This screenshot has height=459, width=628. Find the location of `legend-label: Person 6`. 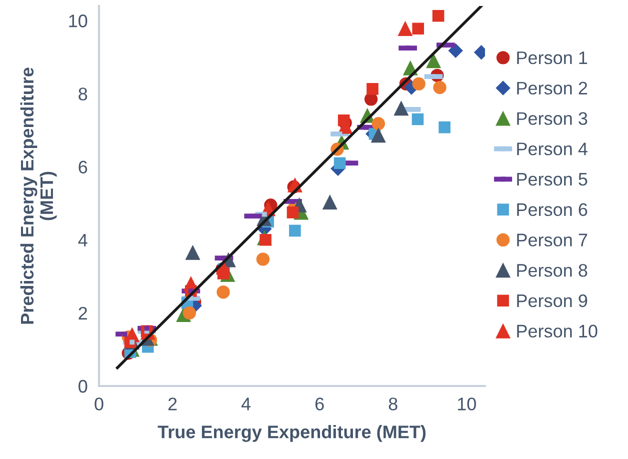

legend-label: Person 6 is located at coordinates (552, 209).